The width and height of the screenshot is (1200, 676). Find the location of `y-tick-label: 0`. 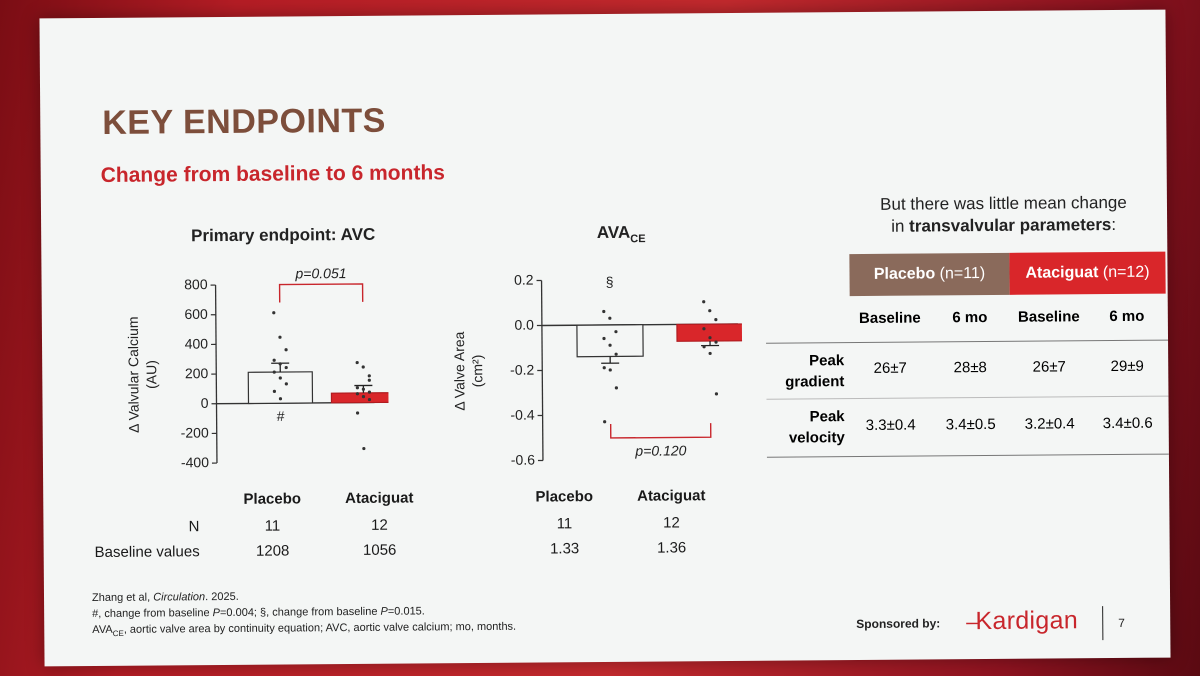

y-tick-label: 0 is located at coordinates (205, 403).